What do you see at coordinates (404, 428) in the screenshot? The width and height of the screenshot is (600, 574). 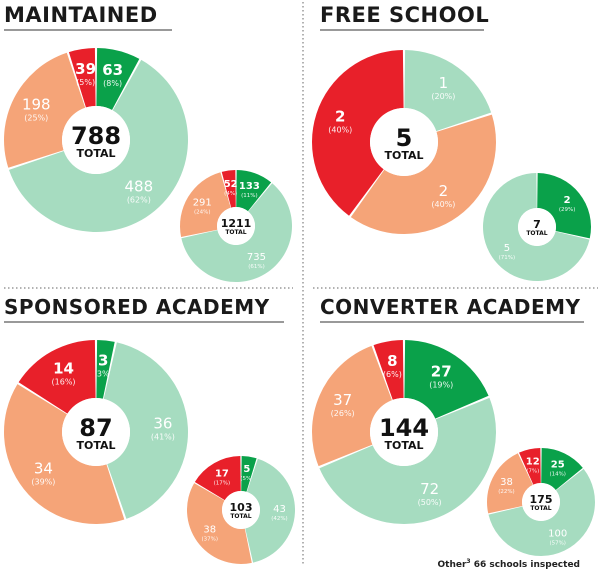 I see `total-value: 144` at bounding box center [404, 428].